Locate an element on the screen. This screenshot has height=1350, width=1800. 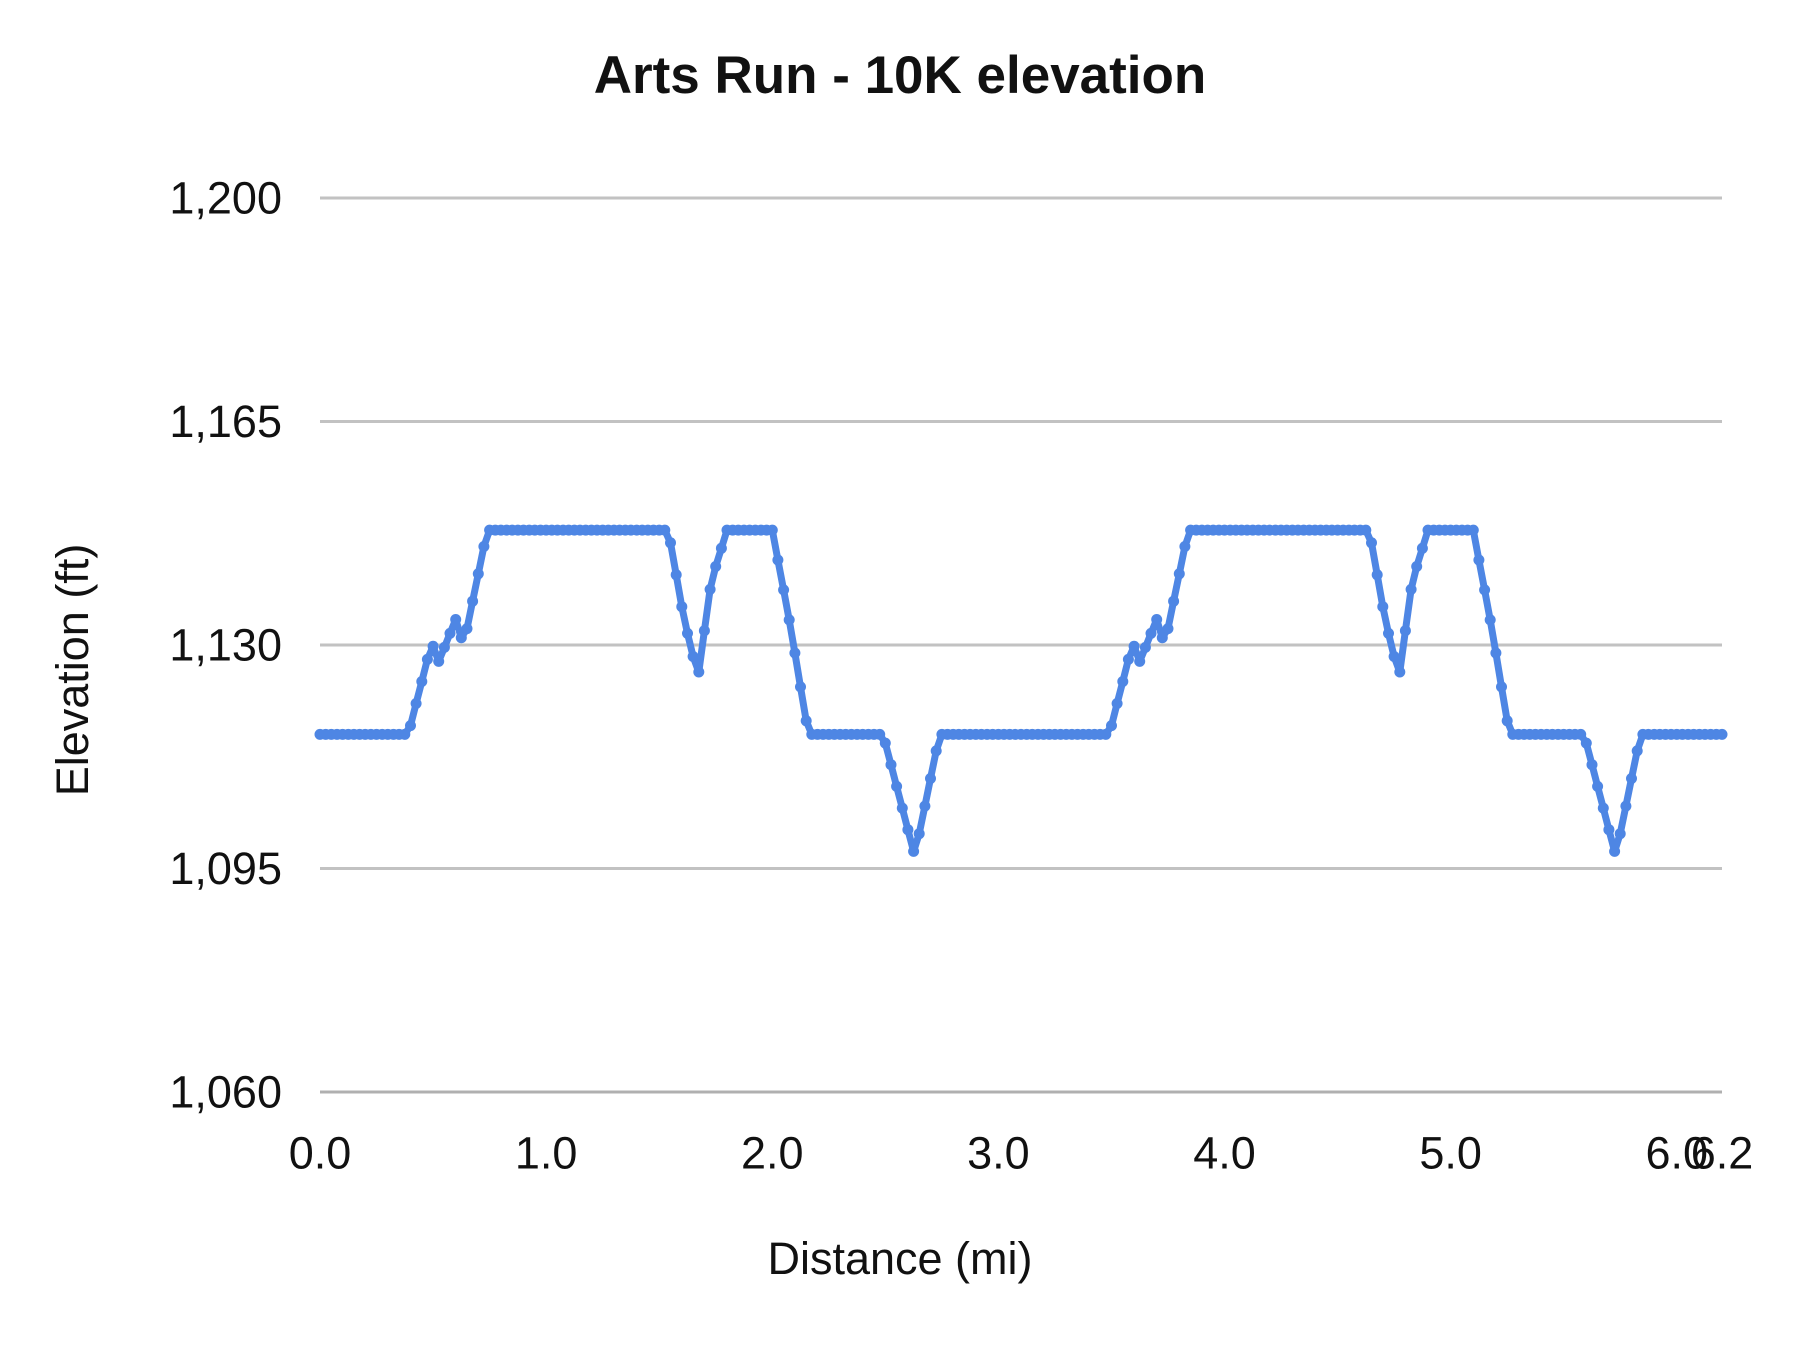
y-tick-1200: 1,200 is located at coordinates (225, 198).